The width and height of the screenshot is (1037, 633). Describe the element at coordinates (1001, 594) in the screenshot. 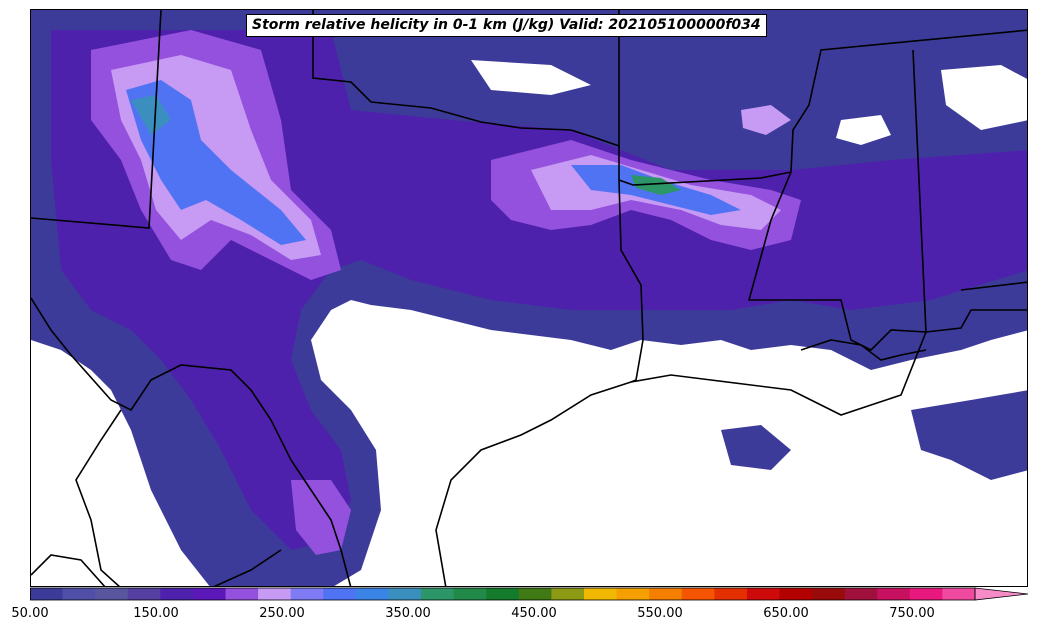

I see `colorbar-extend-arrow` at that location.